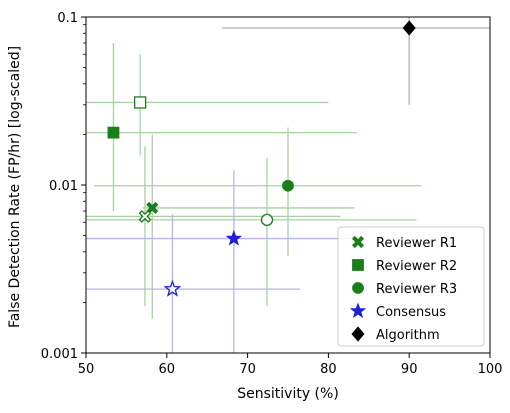 The image size is (510, 413). What do you see at coordinates (145, 216) in the screenshot?
I see `reviewer-r1-open-point` at bounding box center [145, 216].